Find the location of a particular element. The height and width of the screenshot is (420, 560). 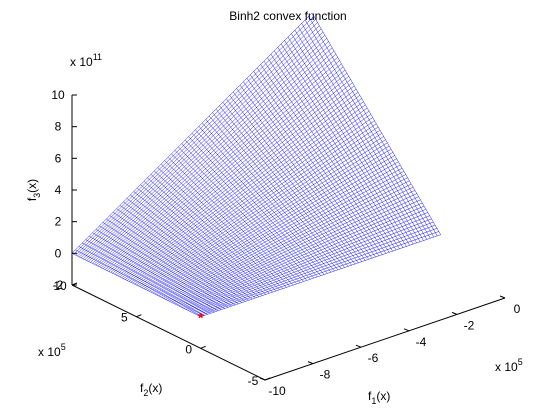

x-axis-ticks: -10 -8 -6 -4 -2 0 is located at coordinates (390, 346).